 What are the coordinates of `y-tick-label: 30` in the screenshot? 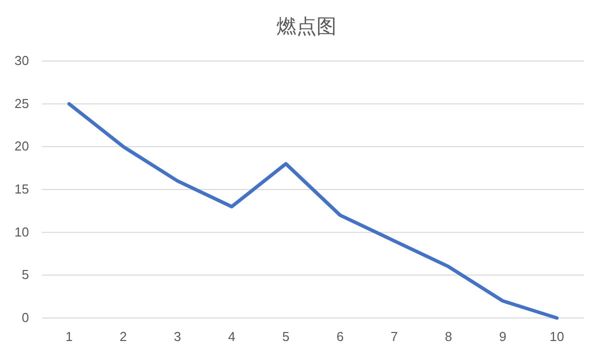 It's located at (21, 60).